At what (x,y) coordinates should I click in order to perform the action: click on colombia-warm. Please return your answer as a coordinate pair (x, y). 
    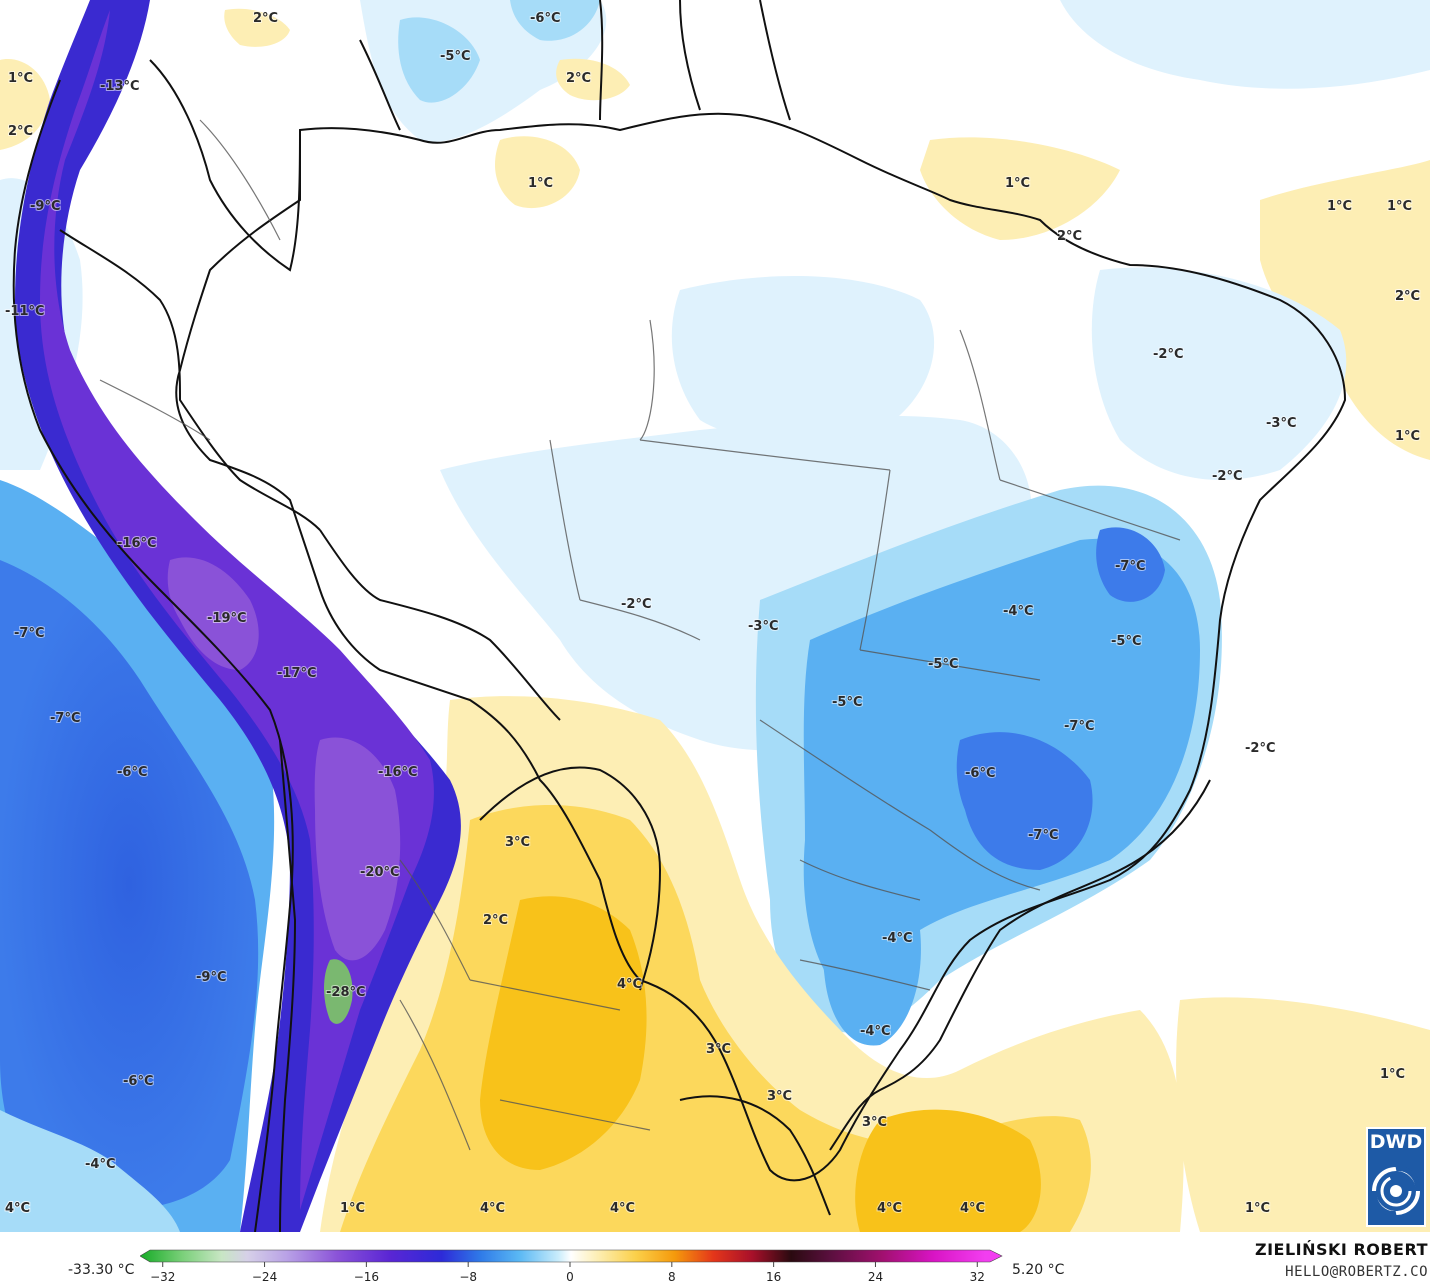
    Looking at the image, I should click on (257, 27).